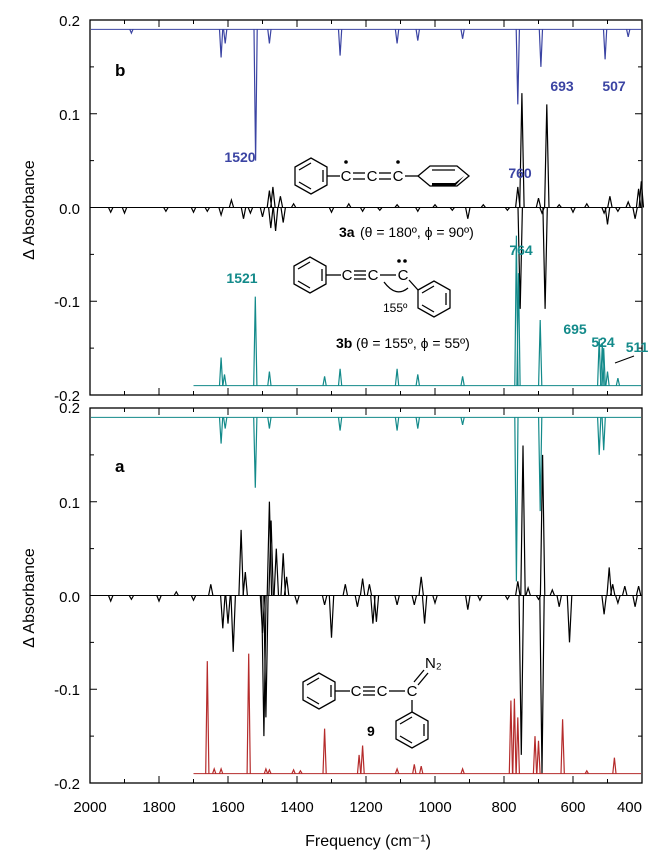 This screenshot has height=857, width=654. I want to click on angle-label: 155º, so click(395, 308).